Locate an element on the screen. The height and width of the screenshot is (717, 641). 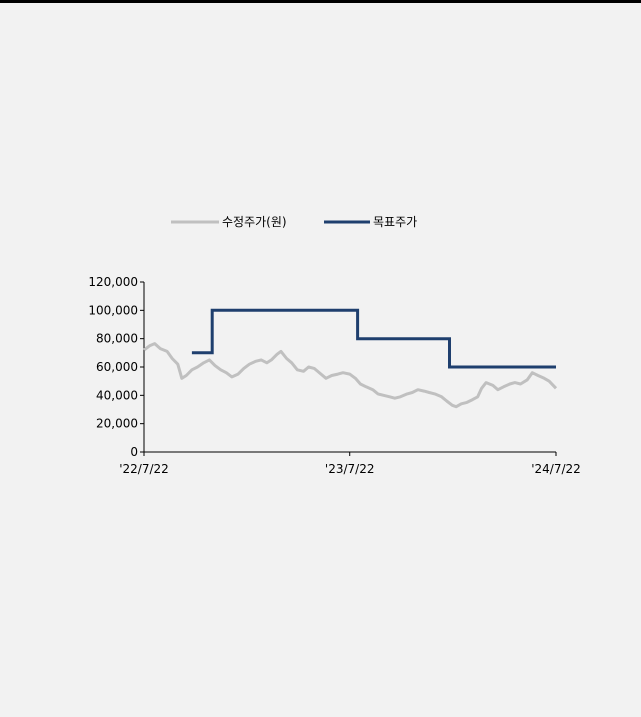
series-line-price is located at coordinates (350, 375).